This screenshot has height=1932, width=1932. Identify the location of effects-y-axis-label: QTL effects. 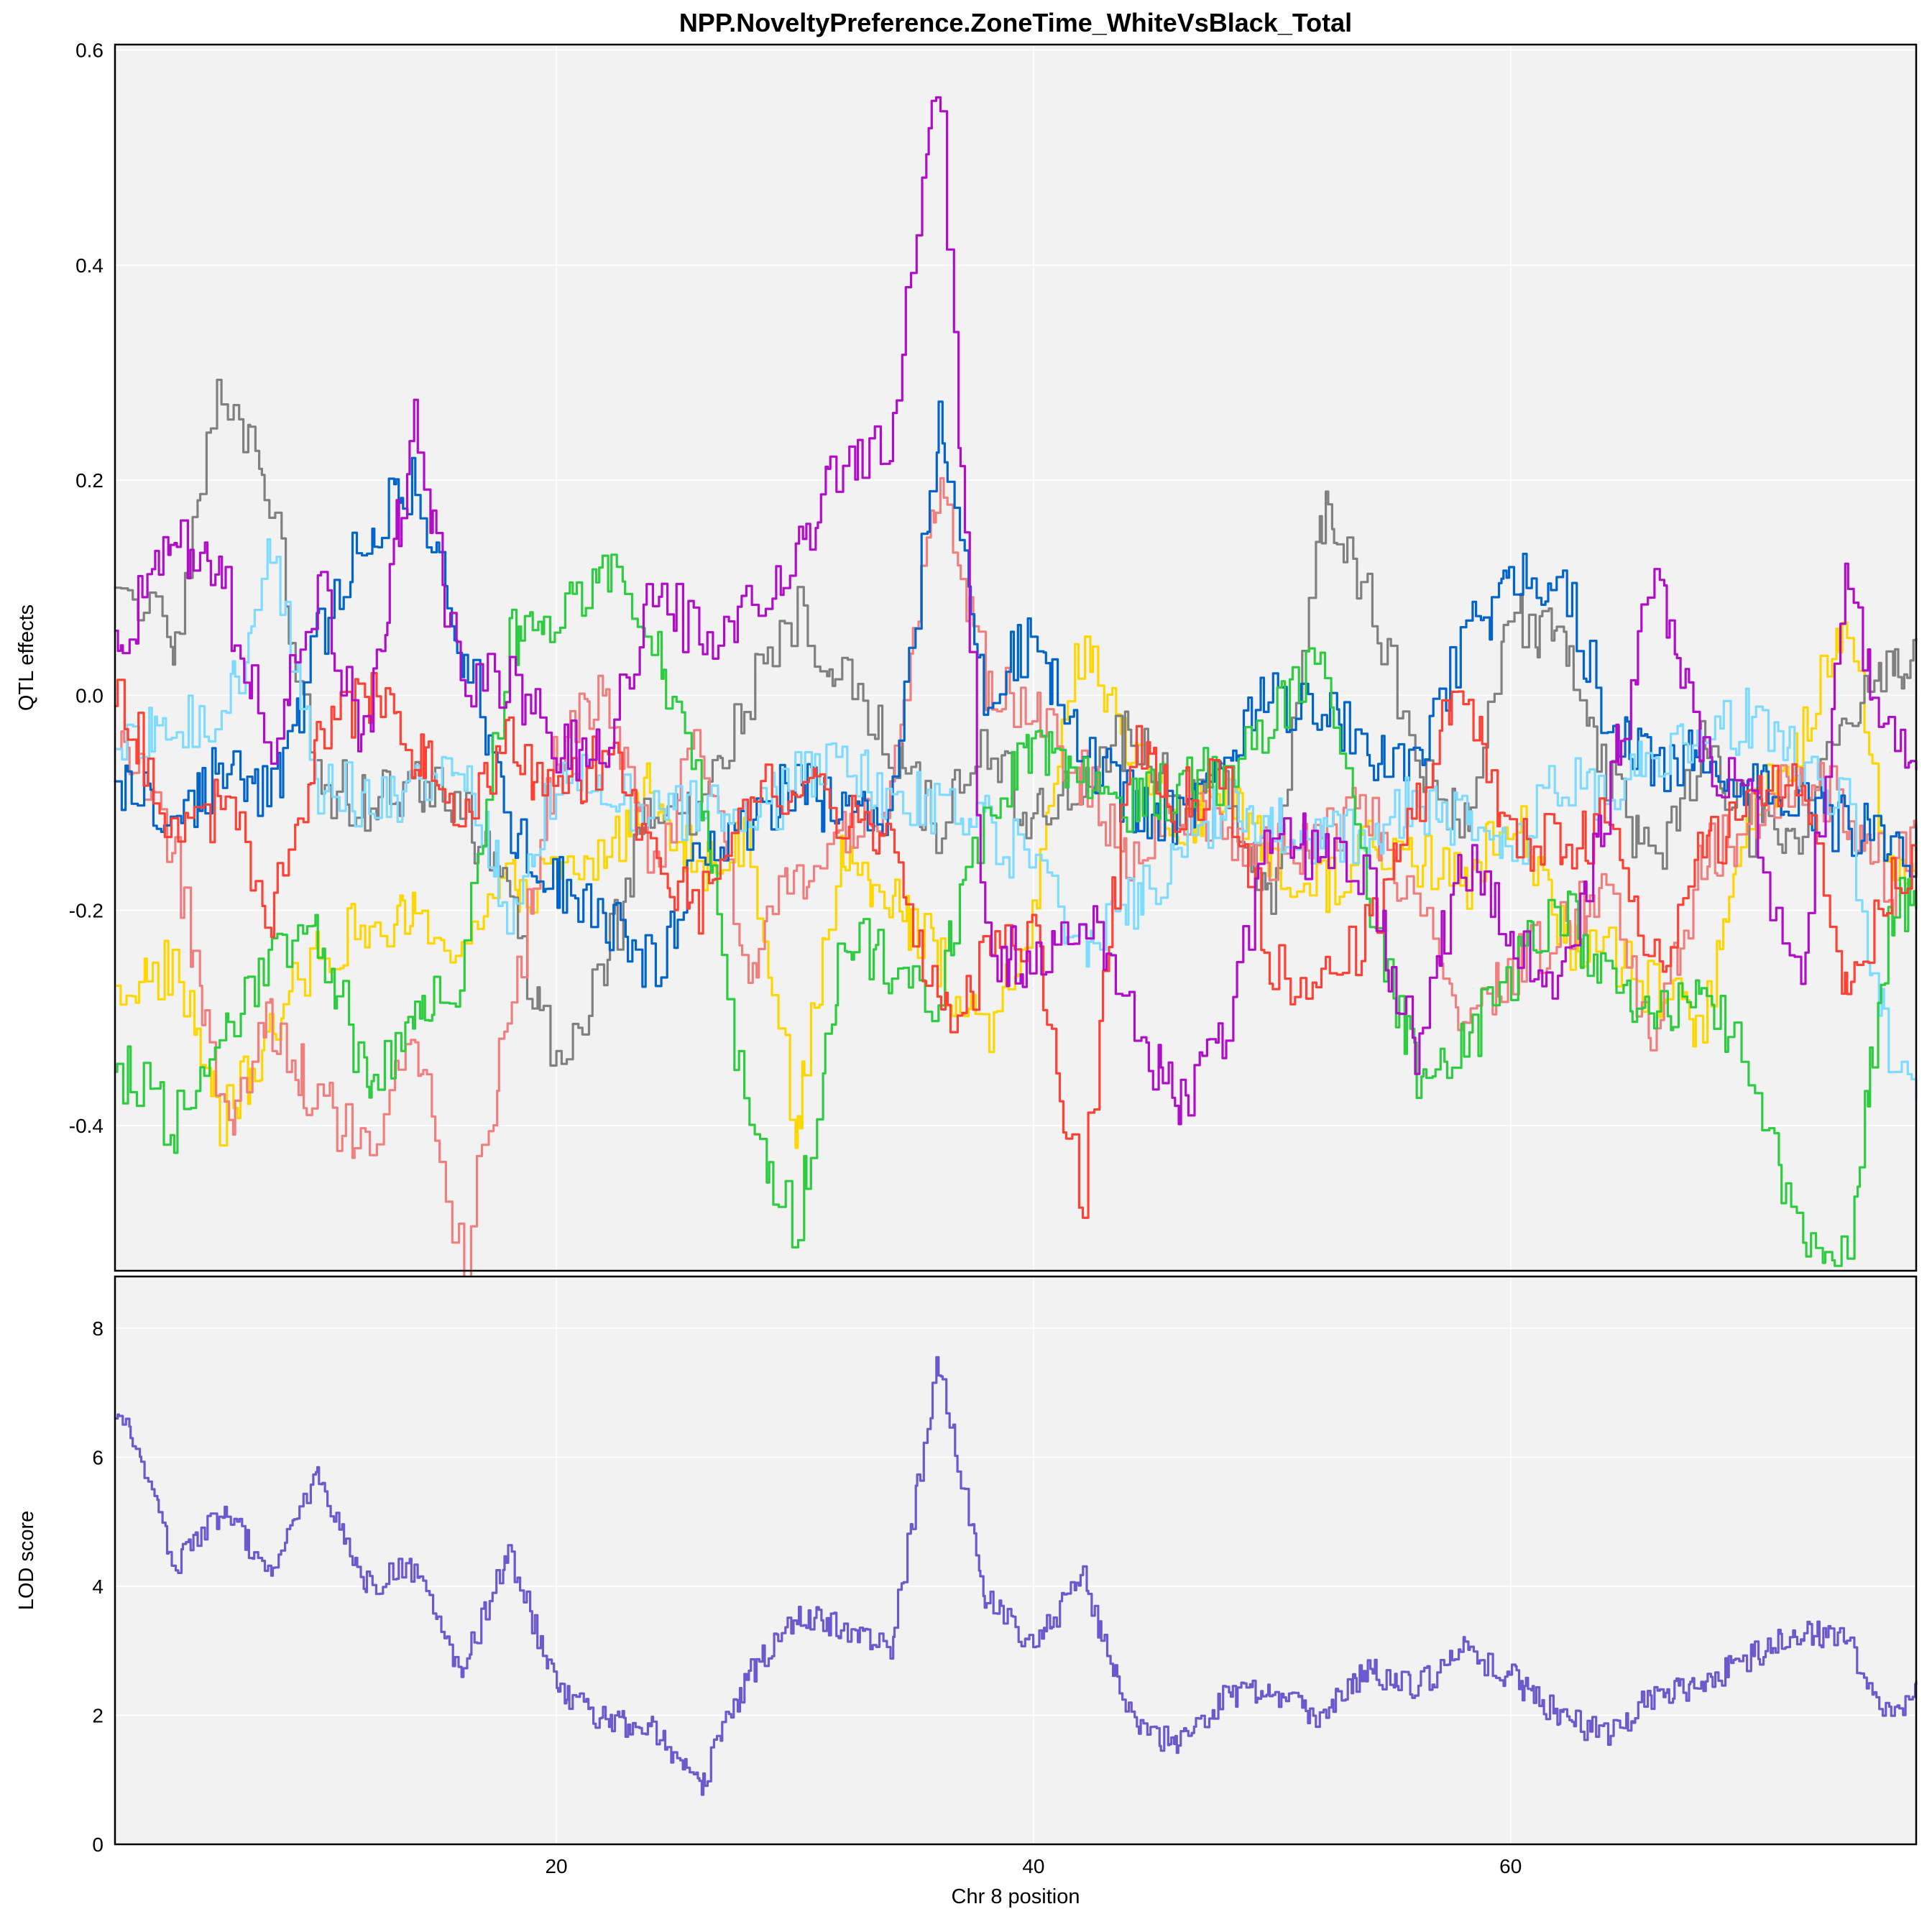
(26, 657).